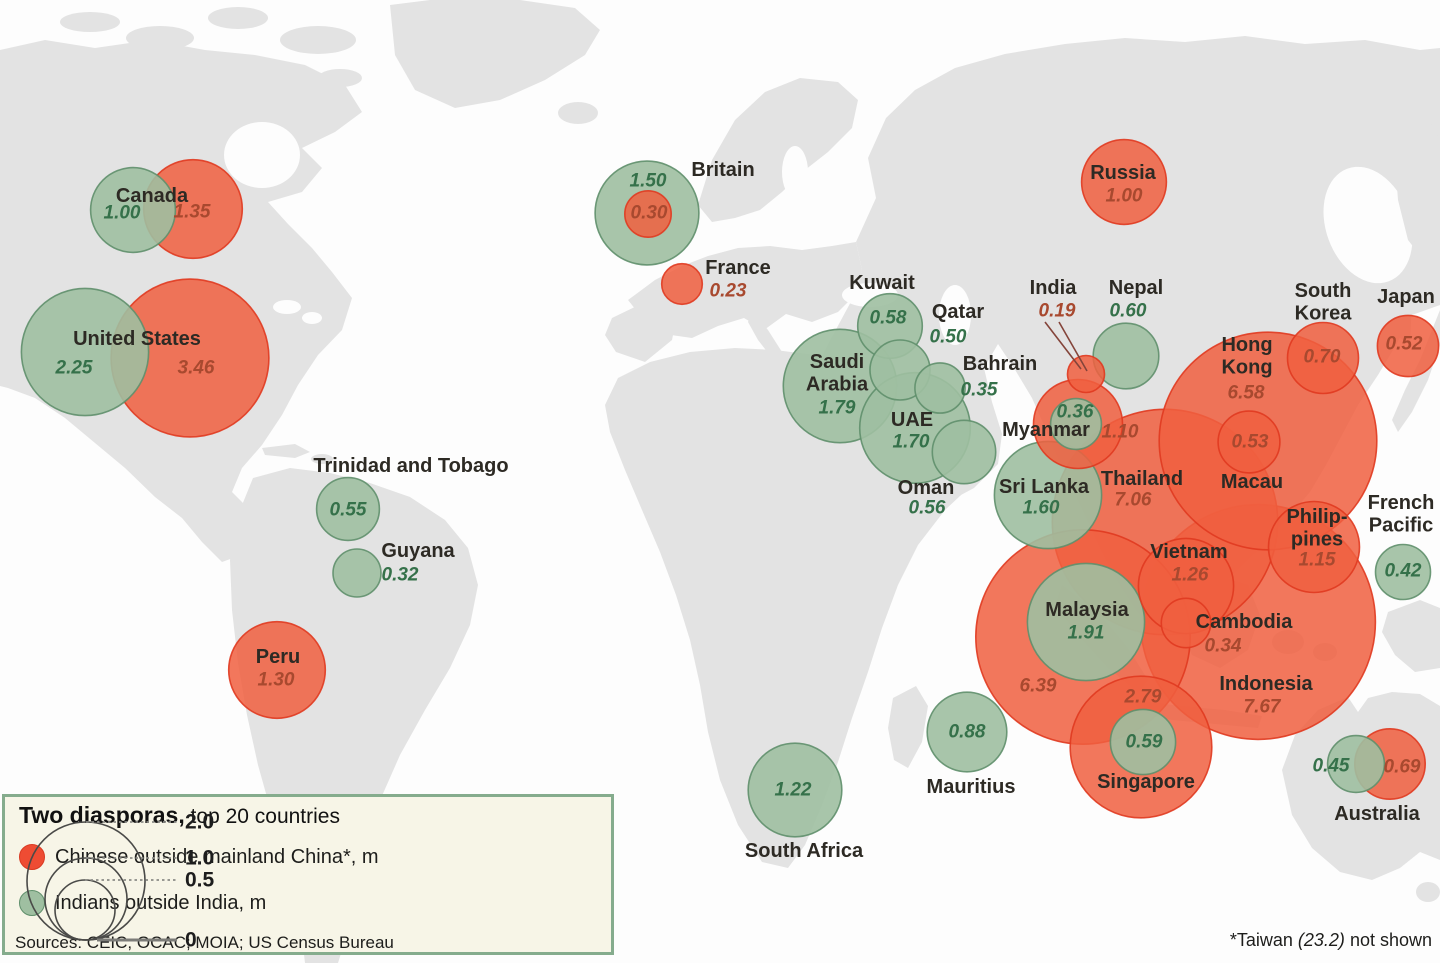  I want to click on label-hong-kong: Hong Kong, so click(1246, 356).